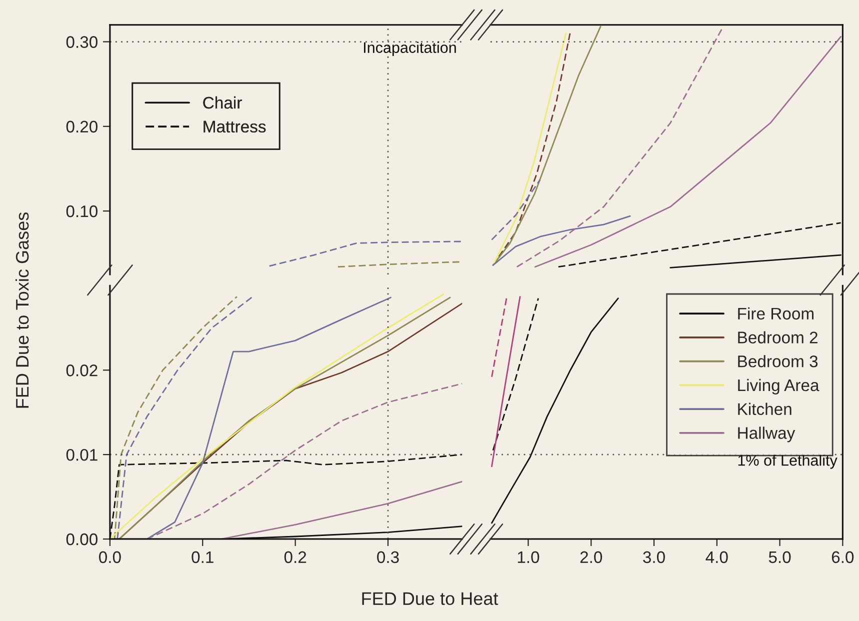 The image size is (859, 621). What do you see at coordinates (295, 557) in the screenshot?
I see `x-tick-label: 0.2` at bounding box center [295, 557].